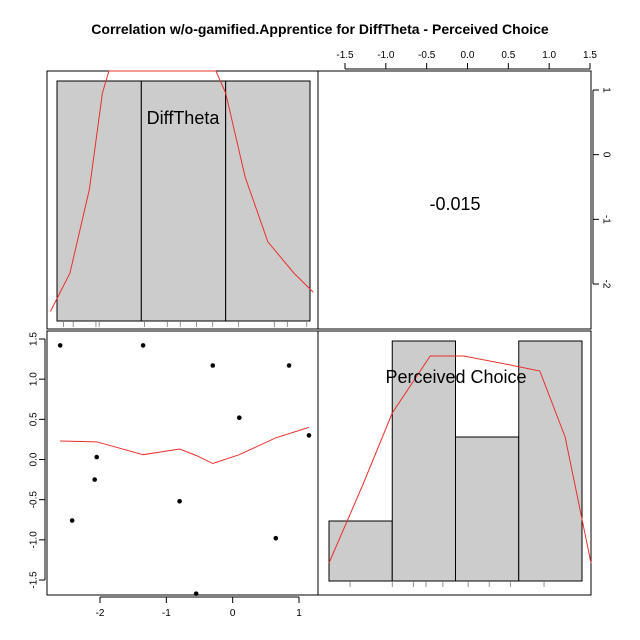  What do you see at coordinates (185, 445) in the screenshot?
I see `lowess-line` at bounding box center [185, 445].